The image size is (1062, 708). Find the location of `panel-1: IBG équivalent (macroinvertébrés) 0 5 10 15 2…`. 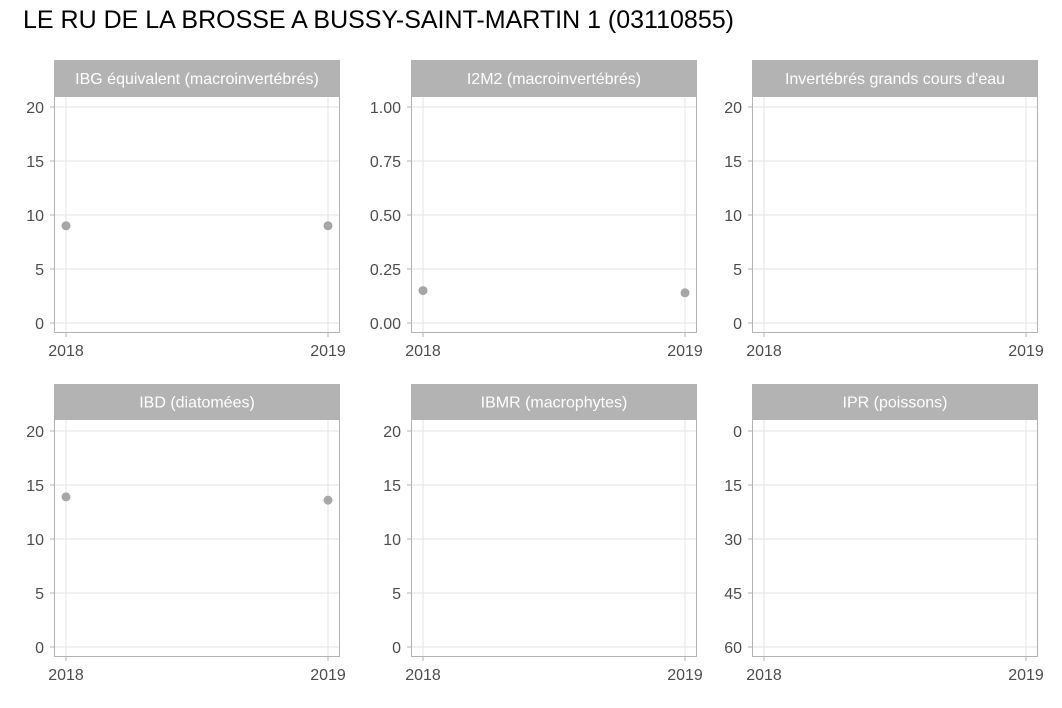

panel-1: IBG équivalent (macroinvertébrés) 0 5 10 15 2… is located at coordinates (186, 210).